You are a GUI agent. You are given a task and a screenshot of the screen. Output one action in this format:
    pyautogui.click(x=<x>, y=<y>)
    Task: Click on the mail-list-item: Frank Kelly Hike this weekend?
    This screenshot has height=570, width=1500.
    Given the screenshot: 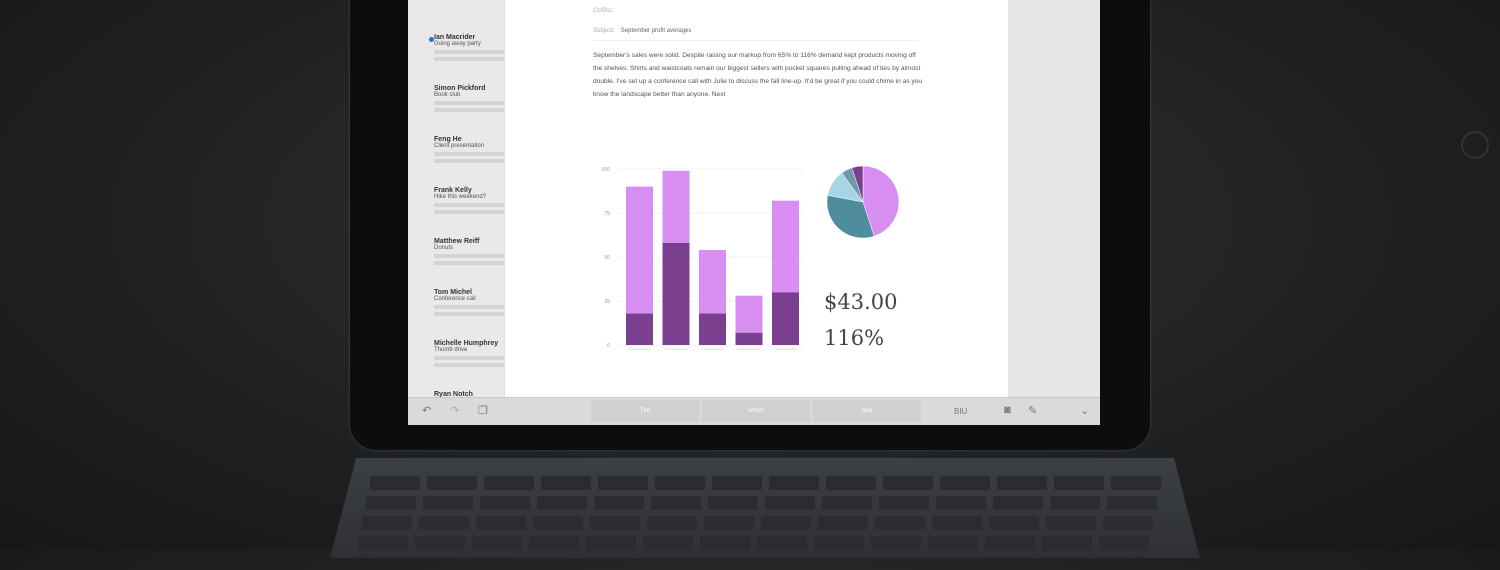 What is the action you would take?
    pyautogui.click(x=456, y=208)
    